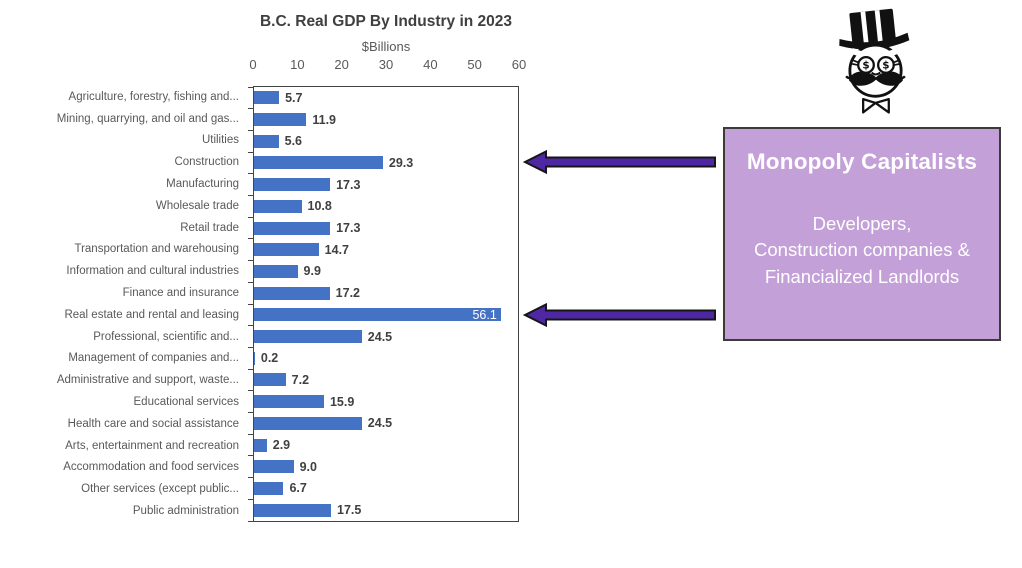 The image size is (1022, 568). Describe the element at coordinates (253, 64) in the screenshot. I see `x-tick-label: 0` at that location.